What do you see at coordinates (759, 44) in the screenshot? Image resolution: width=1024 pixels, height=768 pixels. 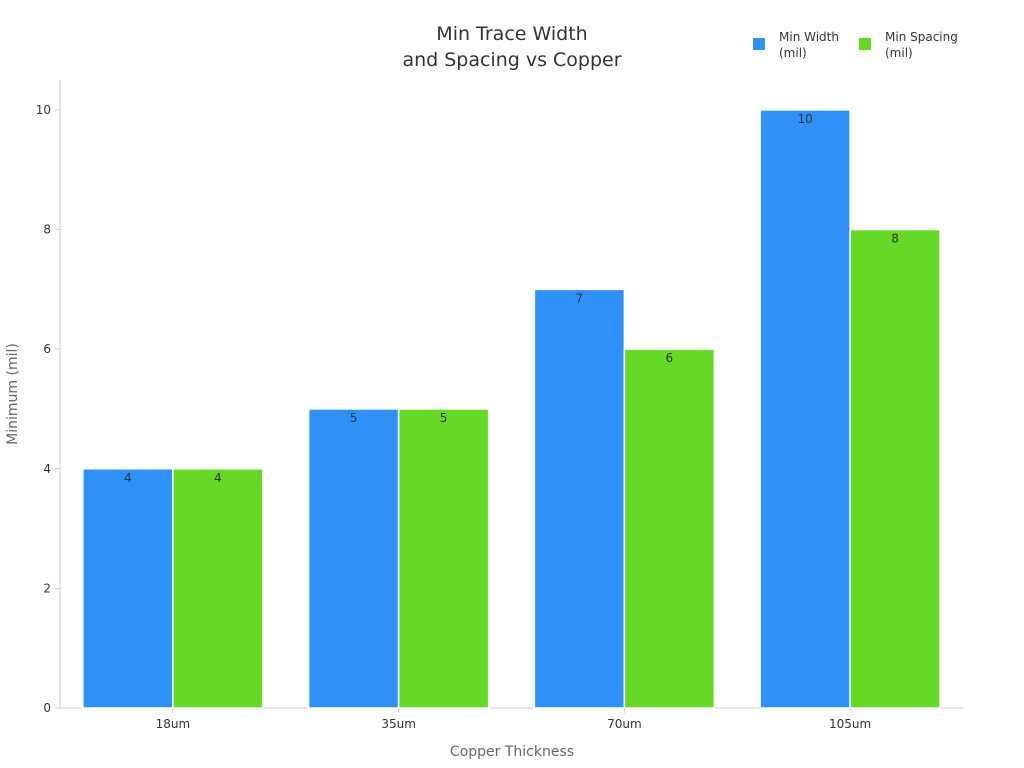 I see `legend-swatch-min-width` at bounding box center [759, 44].